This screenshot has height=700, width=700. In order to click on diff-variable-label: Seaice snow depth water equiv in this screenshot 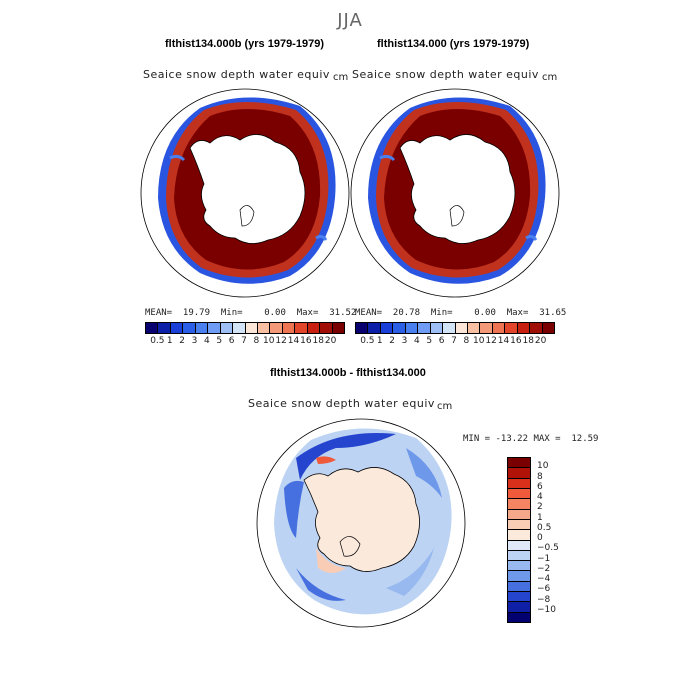, I will do `click(341, 403)`.